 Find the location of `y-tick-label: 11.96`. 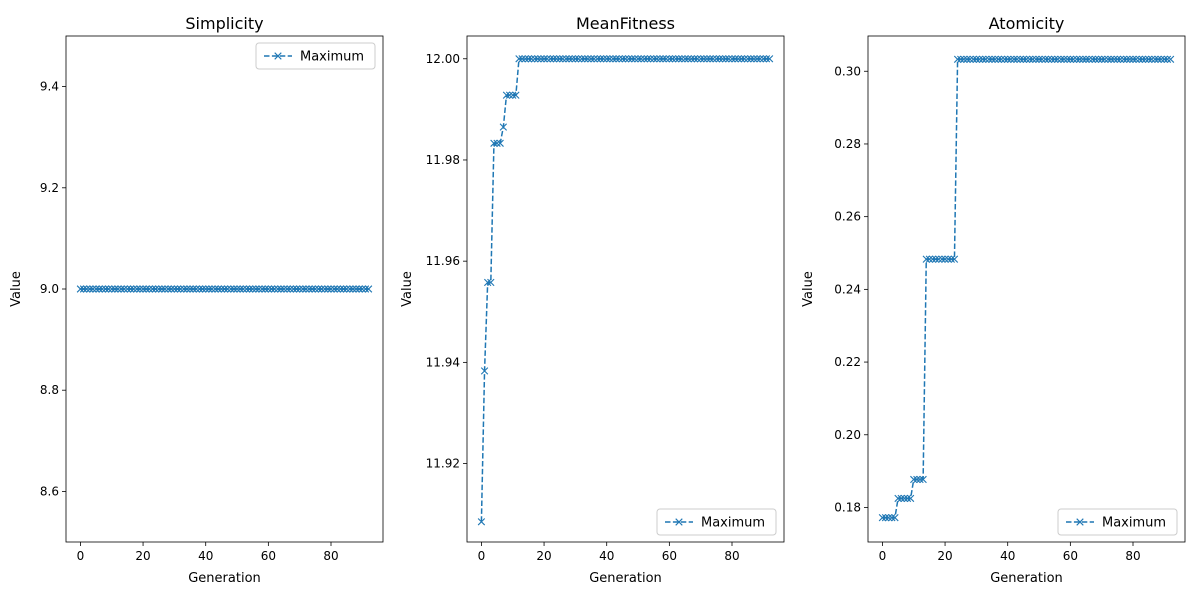

y-tick-label: 11.96 is located at coordinates (443, 261).